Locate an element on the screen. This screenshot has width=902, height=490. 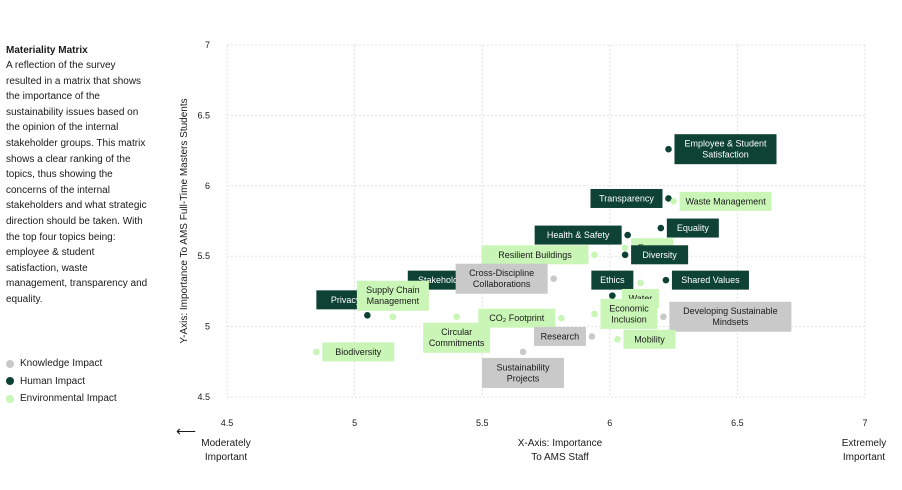
point-label-line: Cross-Discipline is located at coordinates (501, 273).